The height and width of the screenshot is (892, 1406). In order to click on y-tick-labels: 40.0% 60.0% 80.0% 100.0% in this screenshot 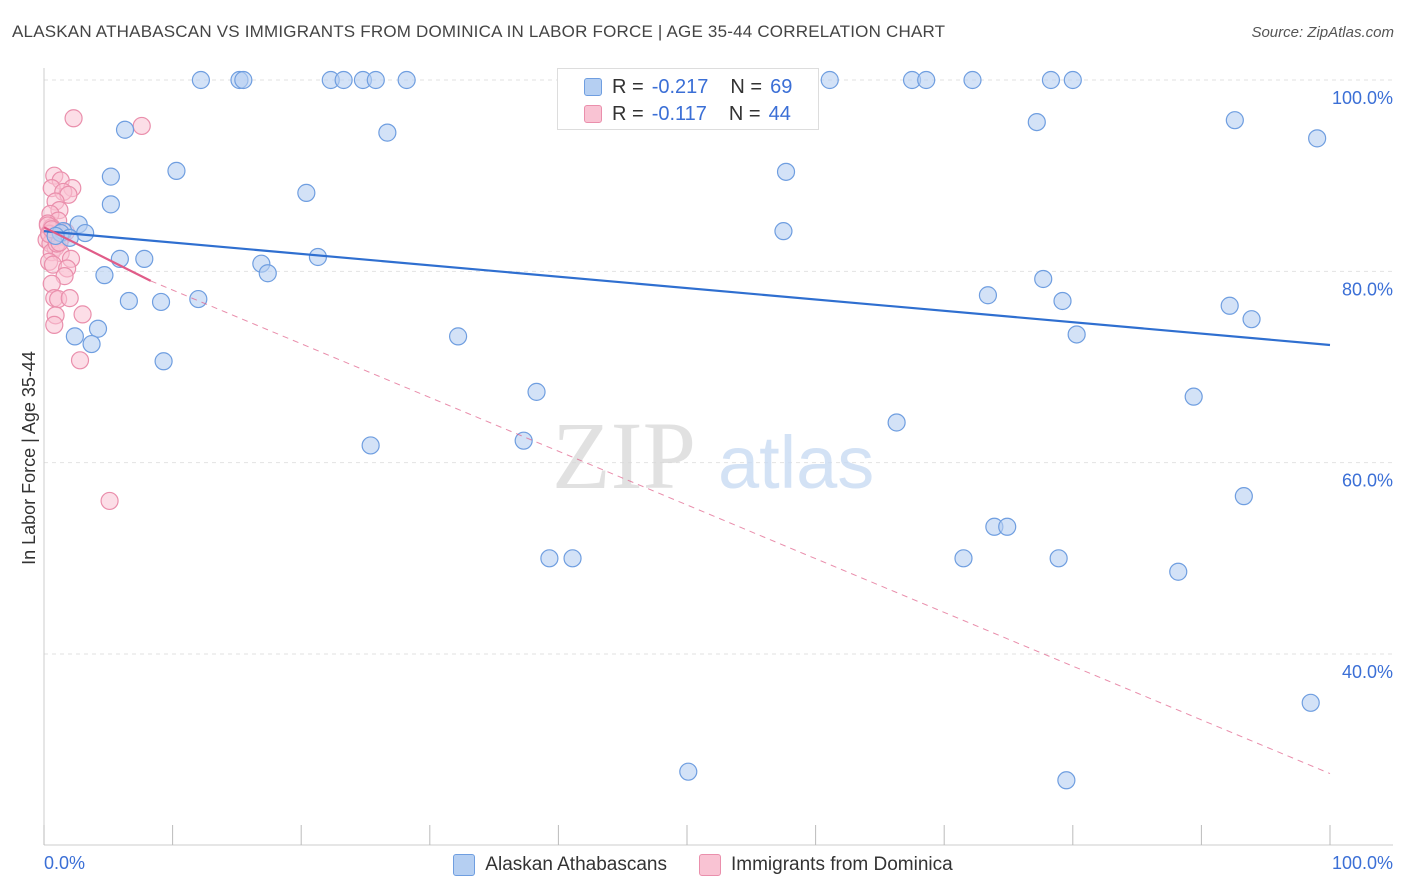, I will do `click(1362, 385)`.